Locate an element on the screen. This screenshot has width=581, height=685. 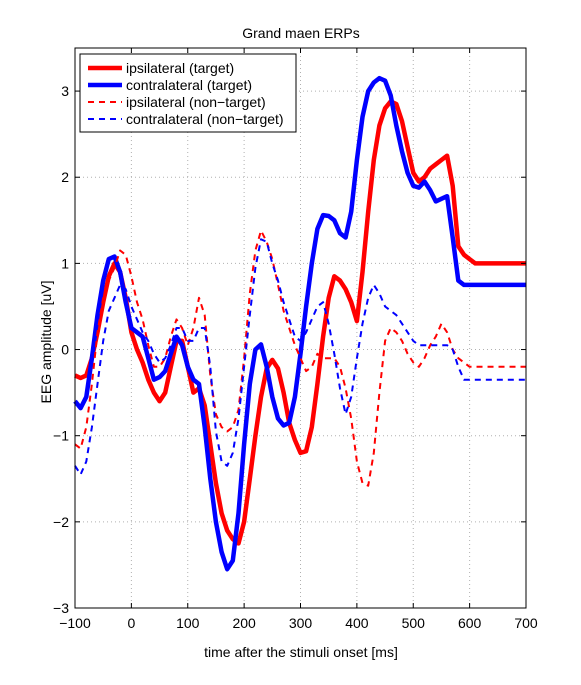
x-tick-label: 700 is located at coordinates (526, 623).